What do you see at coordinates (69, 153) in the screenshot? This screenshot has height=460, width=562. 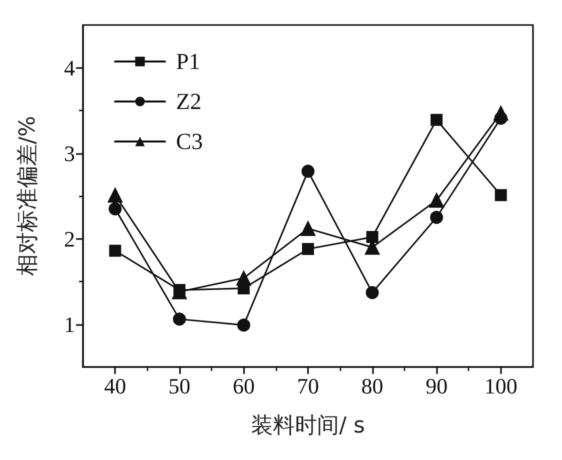 I see `y-tick-label: 3` at bounding box center [69, 153].